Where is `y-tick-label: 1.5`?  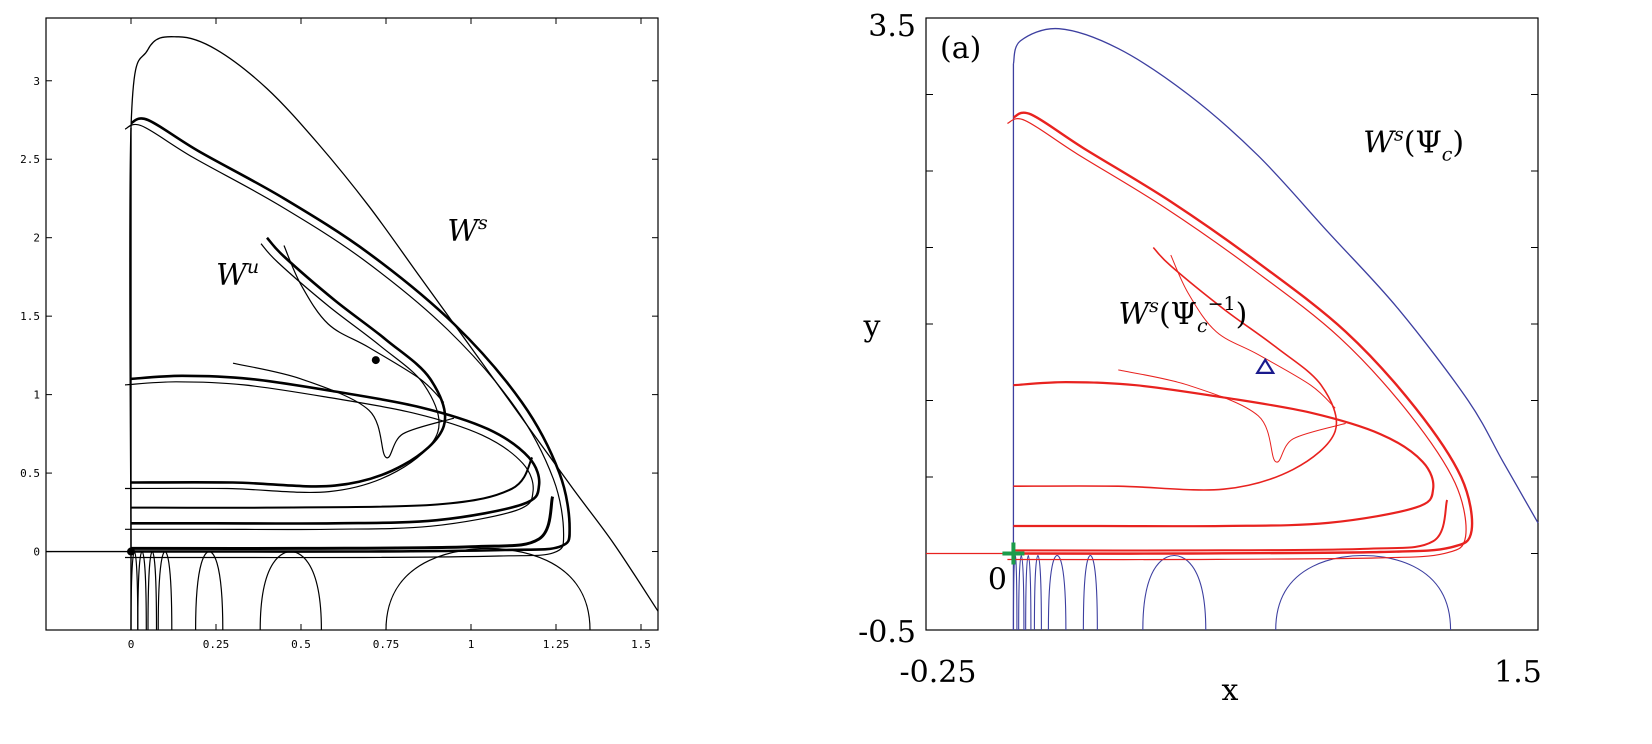 y-tick-label: 1.5 is located at coordinates (30, 316).